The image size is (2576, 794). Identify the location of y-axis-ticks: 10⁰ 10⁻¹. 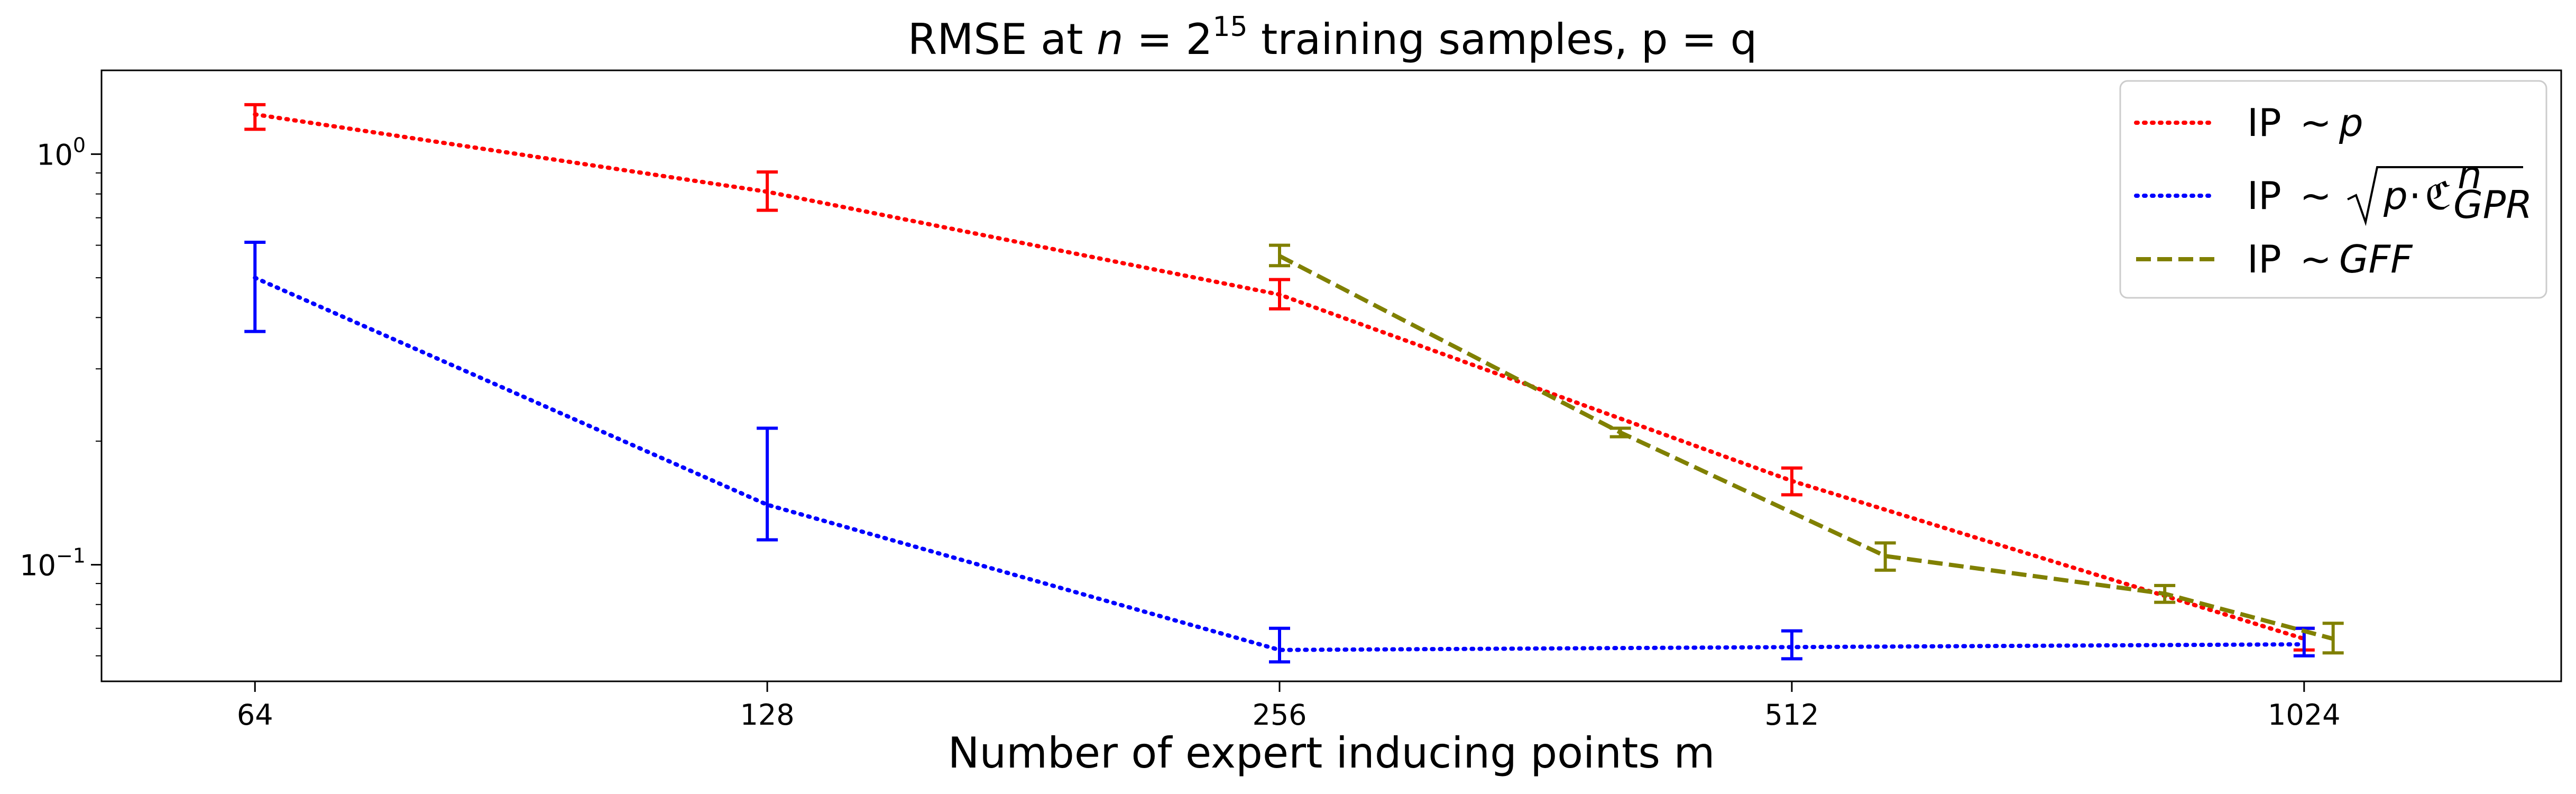
(61, 394).